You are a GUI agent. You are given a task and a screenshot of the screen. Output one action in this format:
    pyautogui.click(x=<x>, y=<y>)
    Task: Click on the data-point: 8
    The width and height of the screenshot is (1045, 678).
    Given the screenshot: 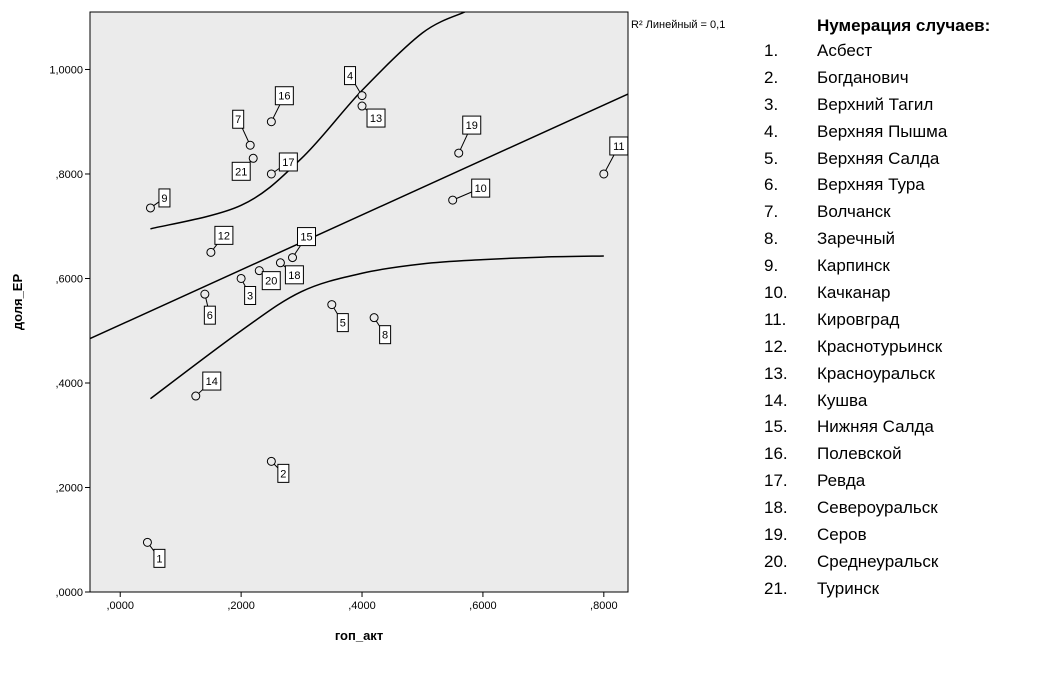 What is the action you would take?
    pyautogui.click(x=380, y=329)
    